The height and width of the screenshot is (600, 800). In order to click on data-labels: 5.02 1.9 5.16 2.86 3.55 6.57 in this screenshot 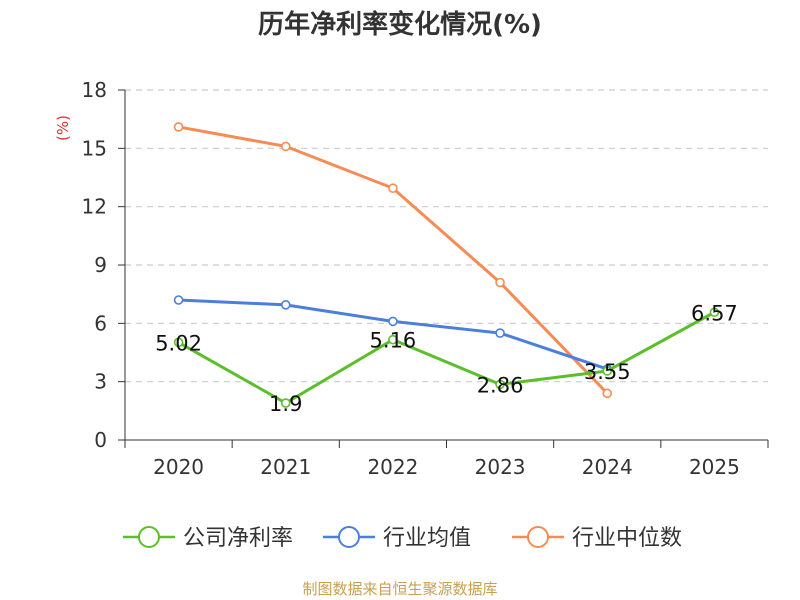, I will do `click(446, 358)`.